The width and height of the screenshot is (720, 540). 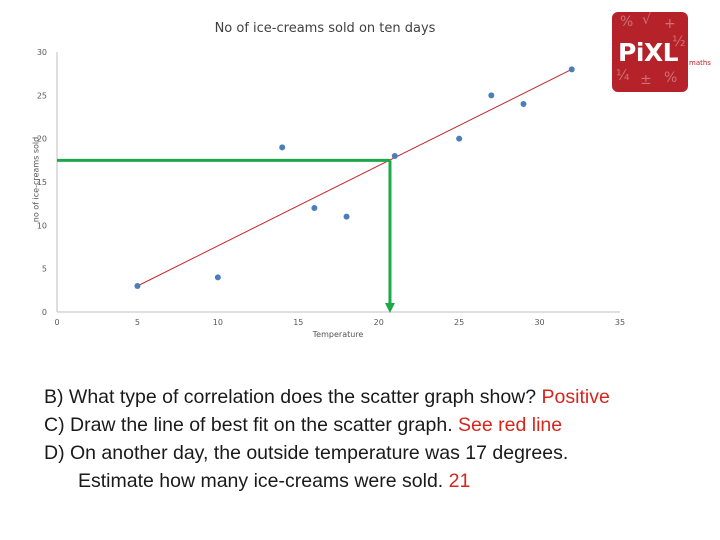 What do you see at coordinates (539, 322) in the screenshot?
I see `x-tick-label: 30` at bounding box center [539, 322].